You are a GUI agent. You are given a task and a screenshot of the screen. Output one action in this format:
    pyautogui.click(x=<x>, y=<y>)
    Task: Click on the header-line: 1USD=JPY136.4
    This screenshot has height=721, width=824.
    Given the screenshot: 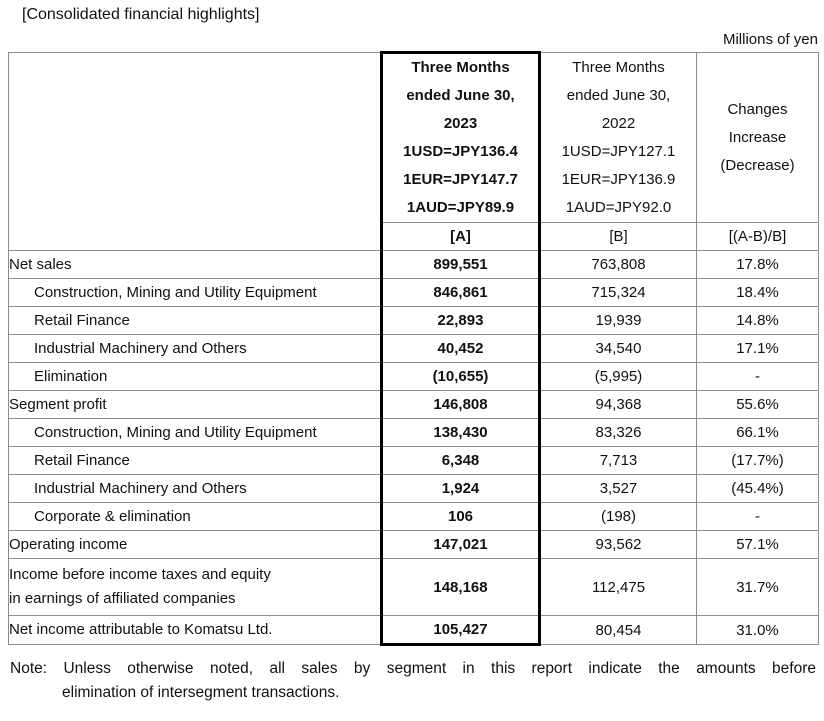 What is the action you would take?
    pyautogui.click(x=460, y=151)
    